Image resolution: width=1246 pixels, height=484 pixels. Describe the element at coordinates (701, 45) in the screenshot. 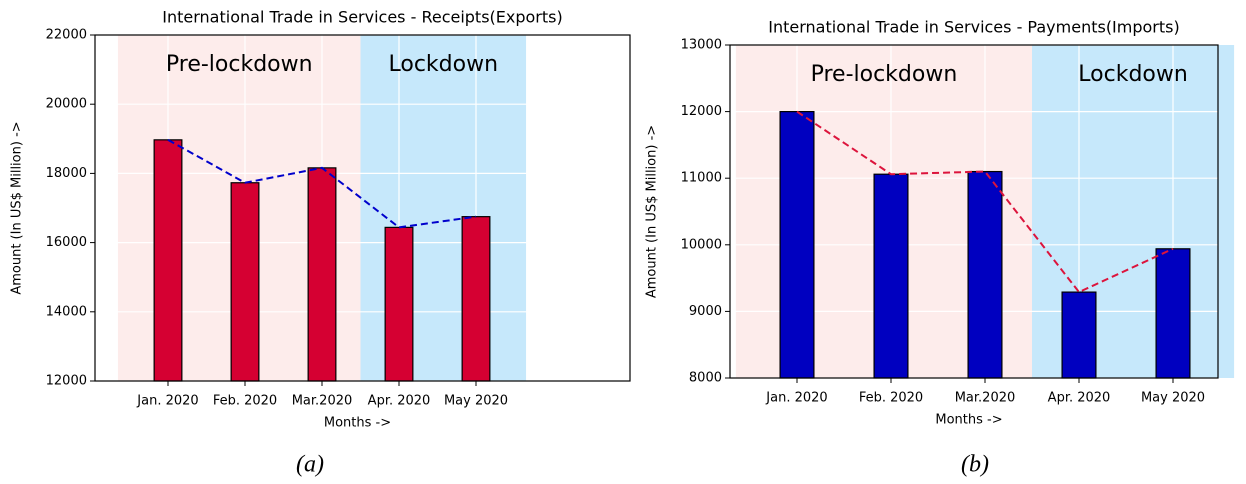

I see `y-tick-label: 13000` at that location.